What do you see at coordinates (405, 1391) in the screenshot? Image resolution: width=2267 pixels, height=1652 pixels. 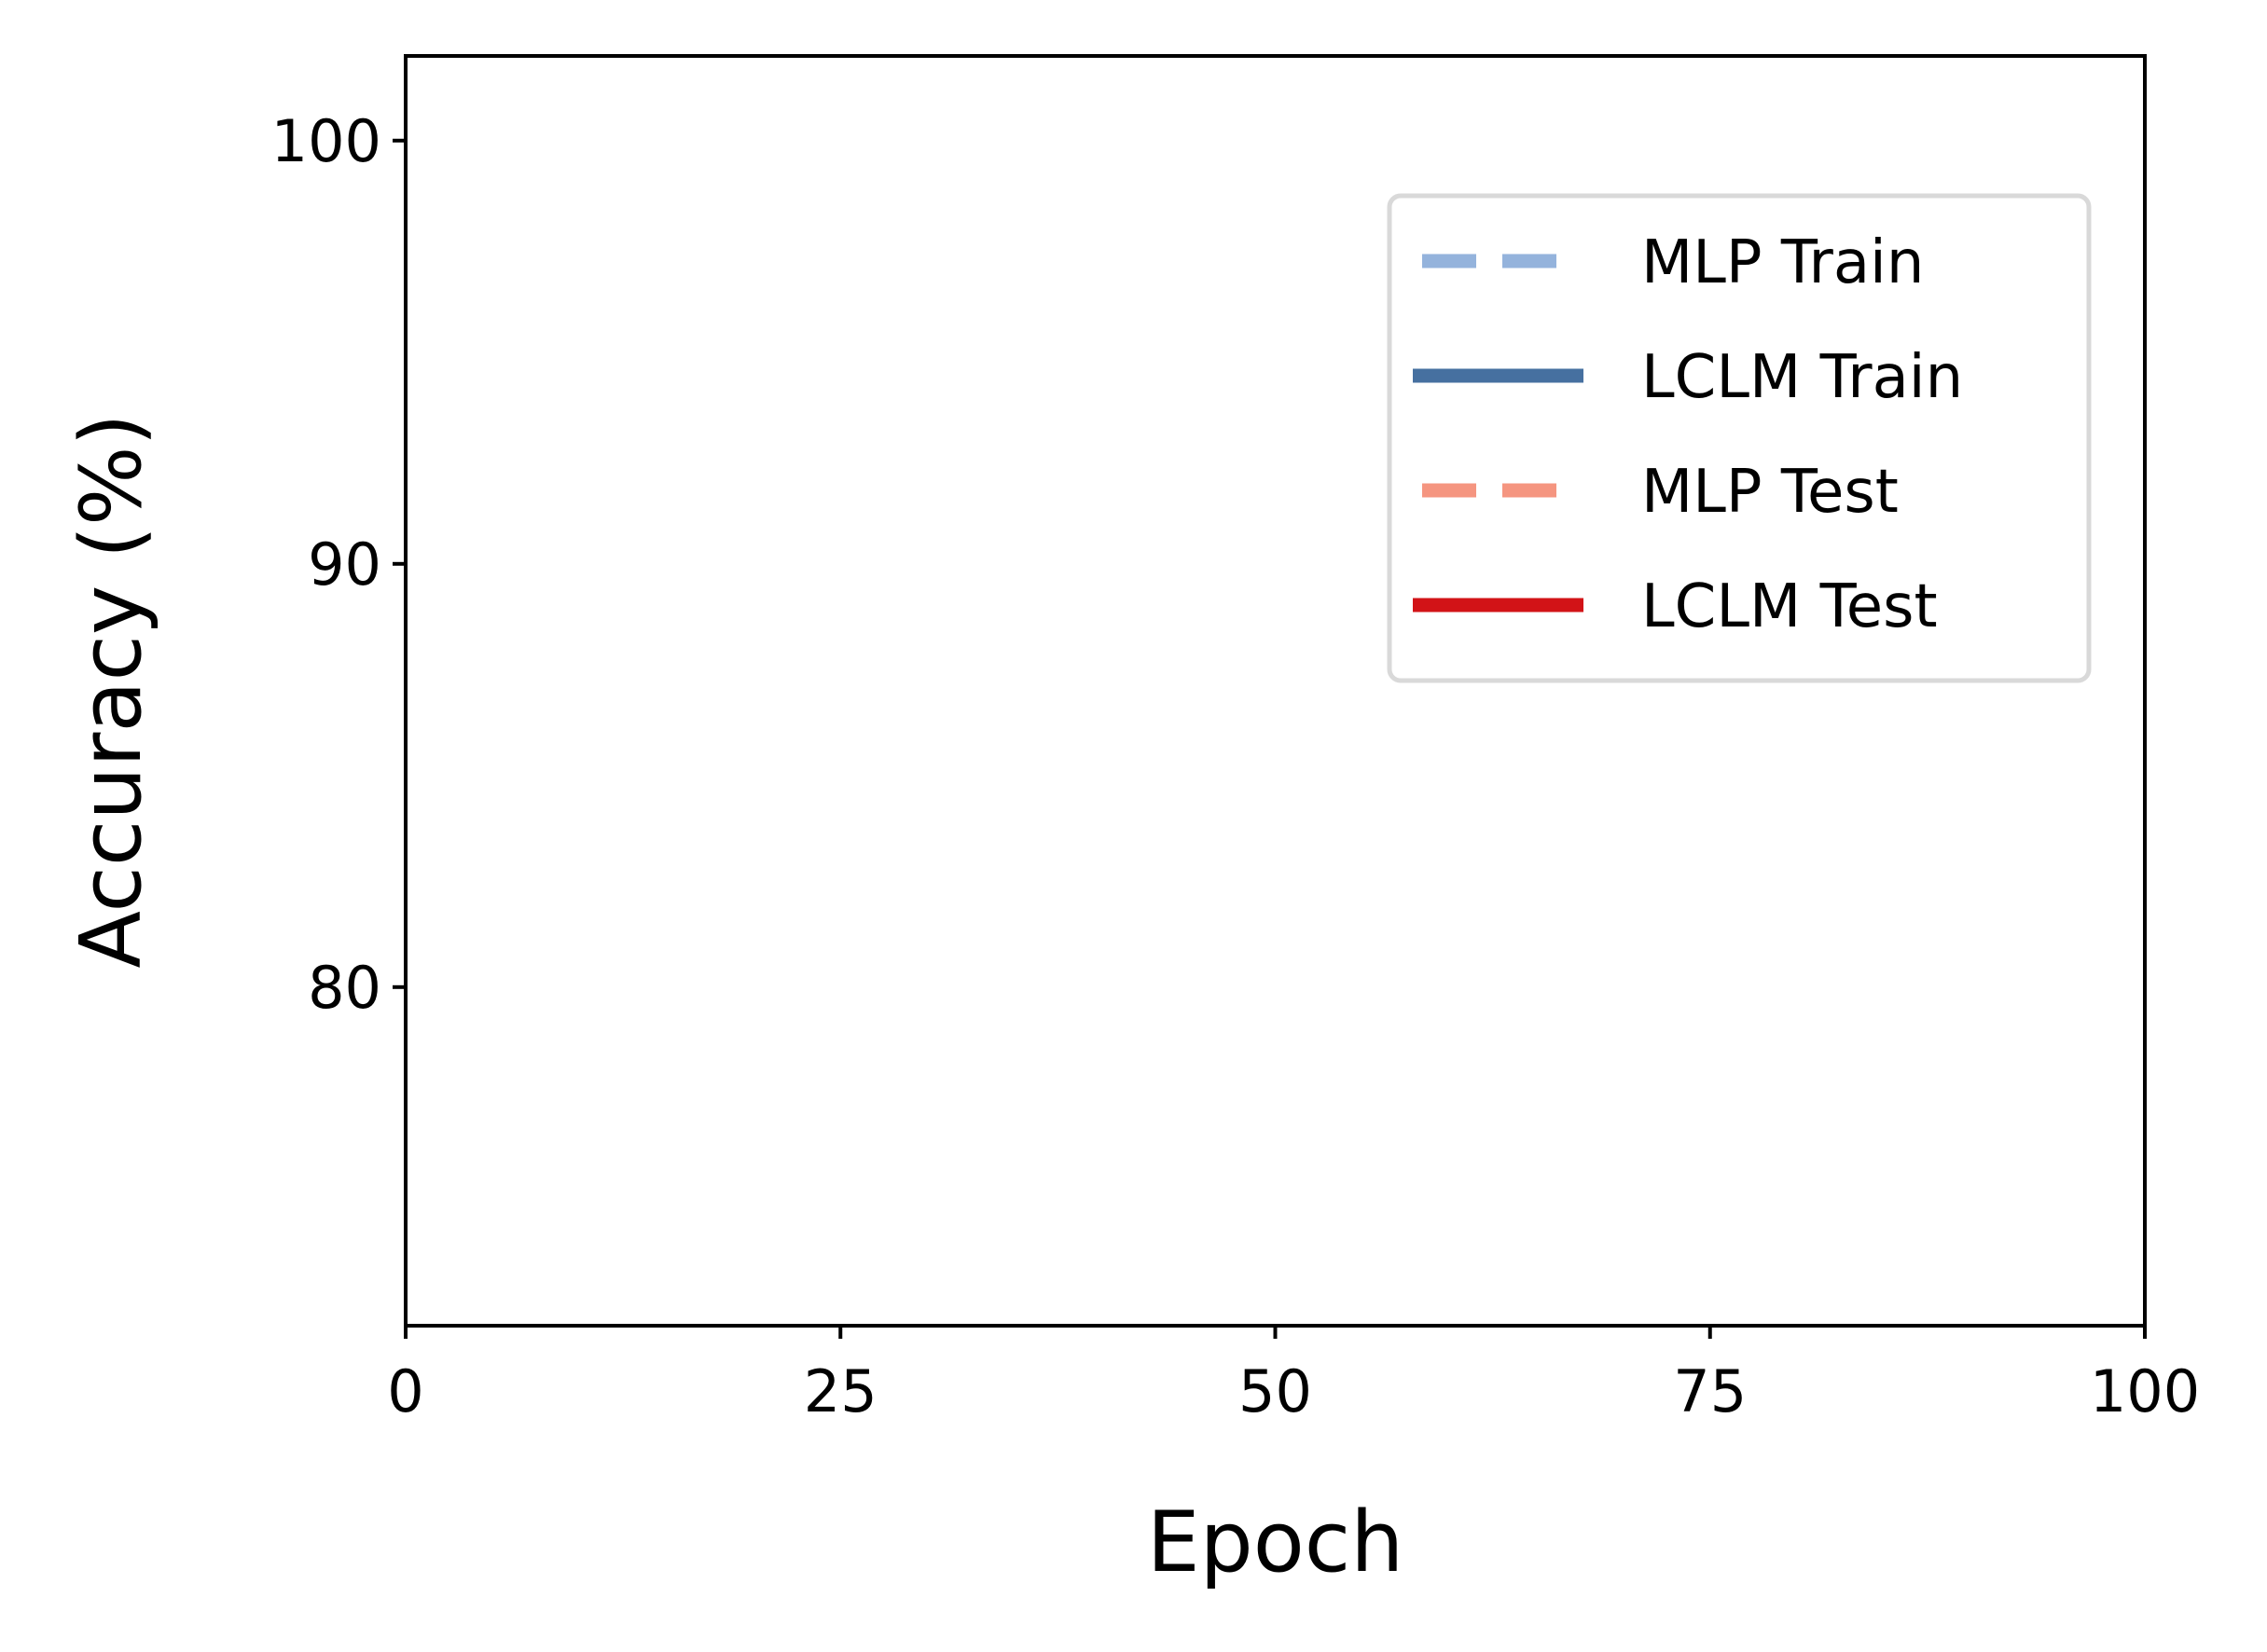 I see `x-tick-label: 0` at bounding box center [405, 1391].